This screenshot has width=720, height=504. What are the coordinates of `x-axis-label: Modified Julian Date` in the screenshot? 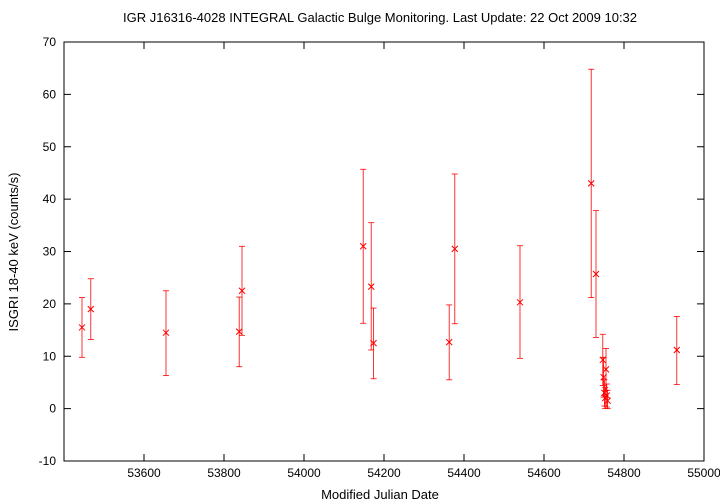 It's located at (380, 494).